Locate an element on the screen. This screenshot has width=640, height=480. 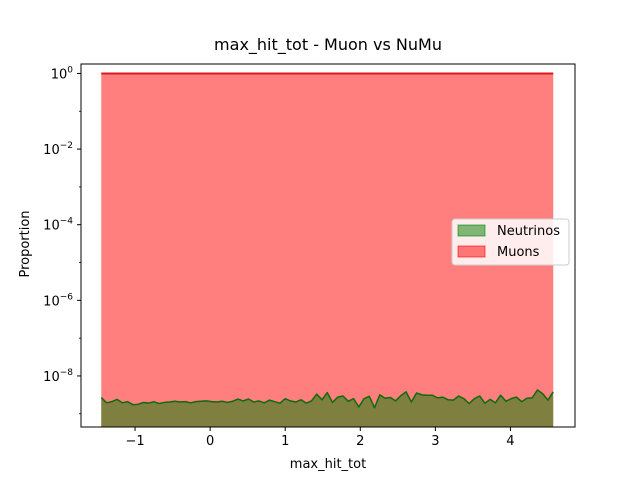
x-tick-label: 3 is located at coordinates (435, 441).